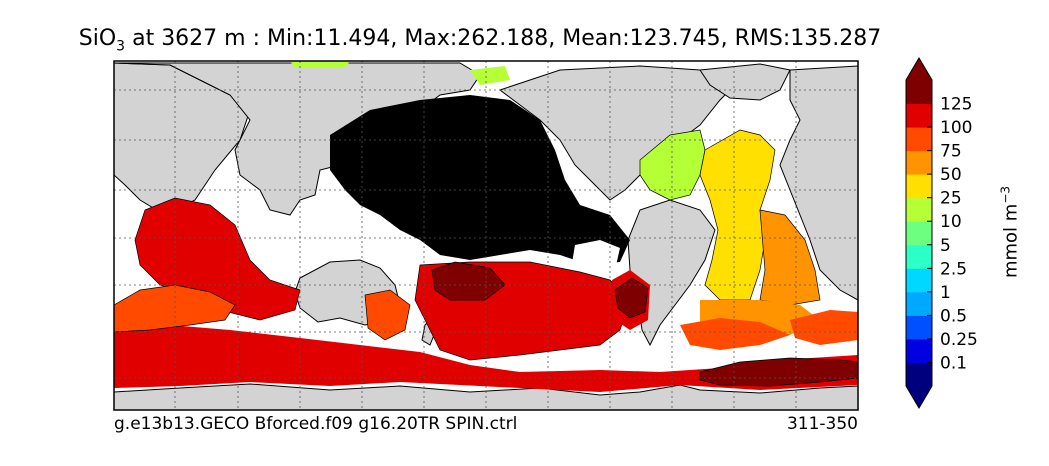  I want to click on colorbar-tick-label: 0.25, so click(959, 340).